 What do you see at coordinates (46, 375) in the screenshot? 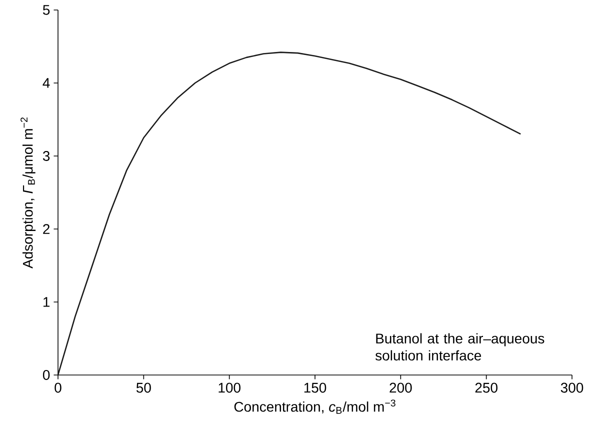
I see `y-tick-label: 0` at bounding box center [46, 375].